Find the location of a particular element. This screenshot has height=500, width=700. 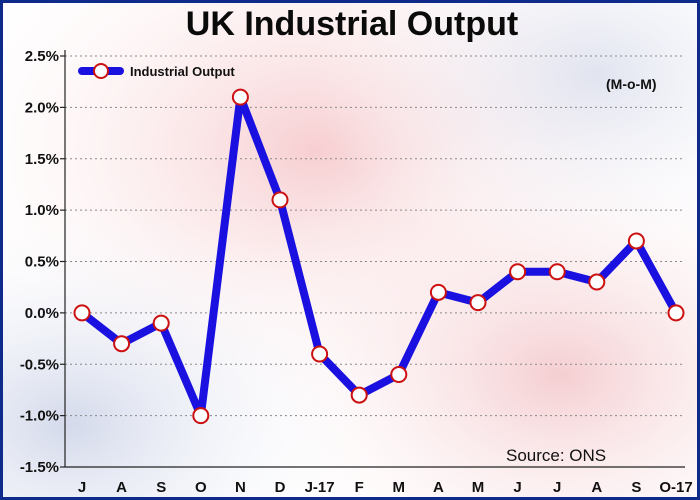

x-tick-label: N is located at coordinates (240, 487).